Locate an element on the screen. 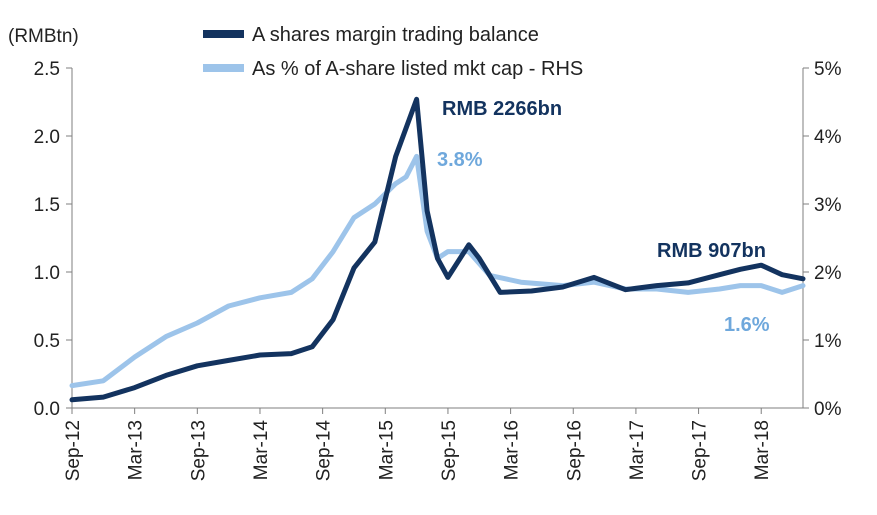  right-tick-label: 3% is located at coordinates (828, 205).